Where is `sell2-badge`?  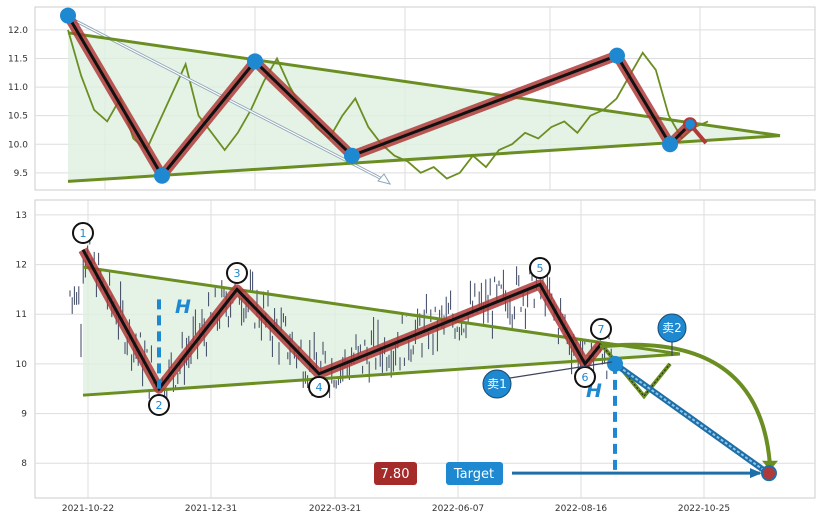
sell2-badge is located at coordinates (672, 328).